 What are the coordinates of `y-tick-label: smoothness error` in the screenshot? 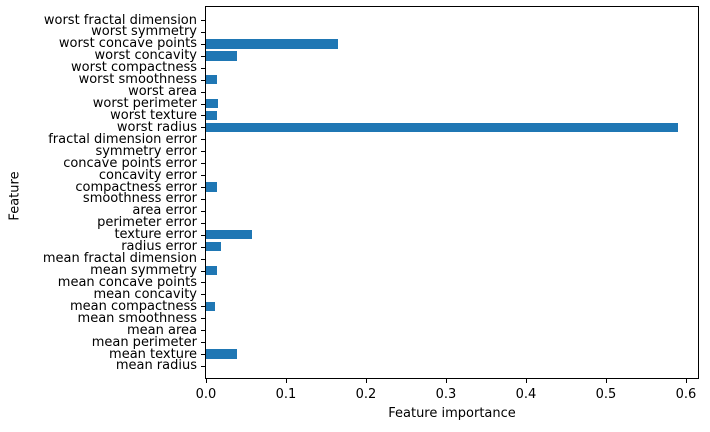 It's located at (139, 199).